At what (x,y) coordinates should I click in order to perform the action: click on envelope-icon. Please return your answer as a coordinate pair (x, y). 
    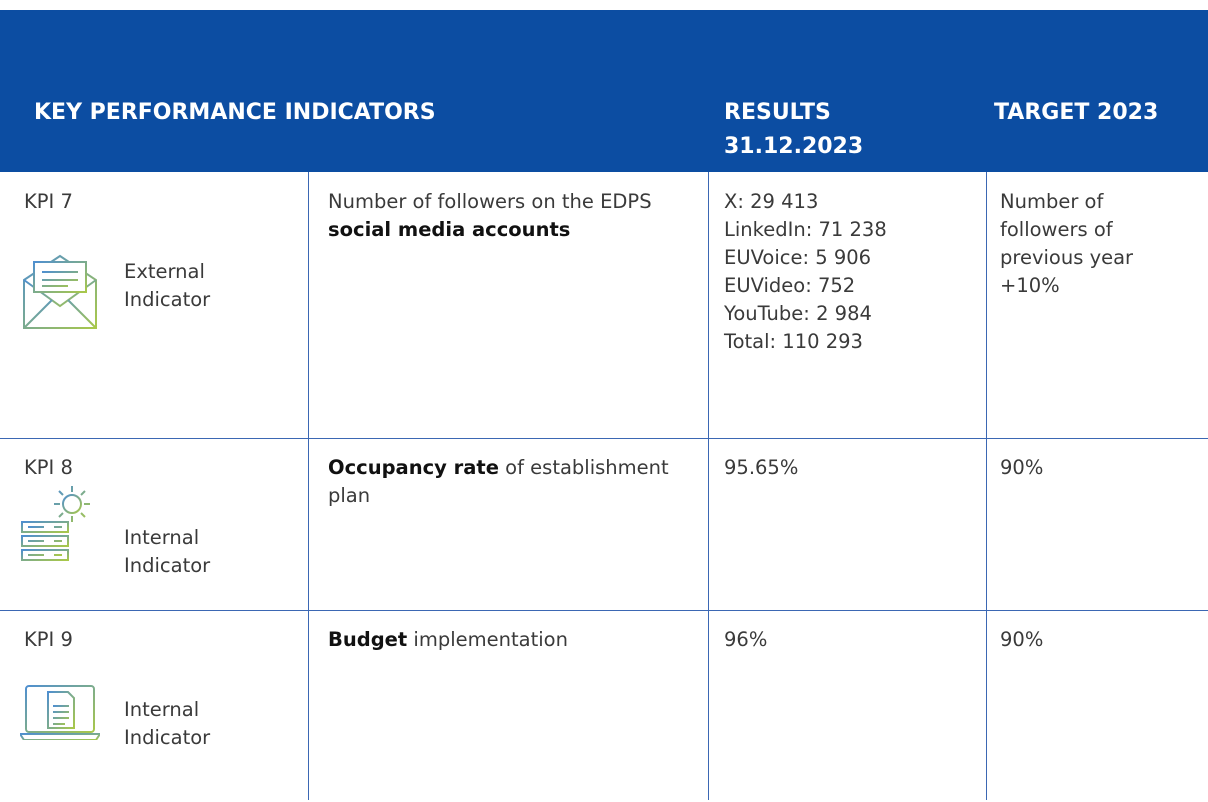
    Looking at the image, I should click on (60, 291).